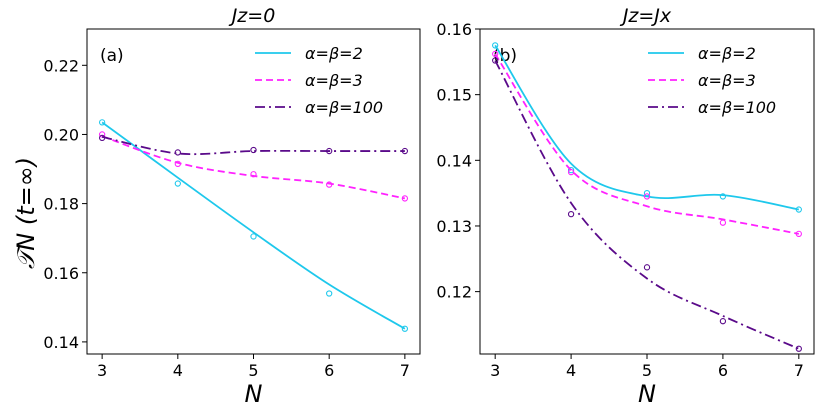 This screenshot has width=822, height=411. Describe the element at coordinates (61, 134) in the screenshot. I see `y-tick-label: 0.20` at that location.